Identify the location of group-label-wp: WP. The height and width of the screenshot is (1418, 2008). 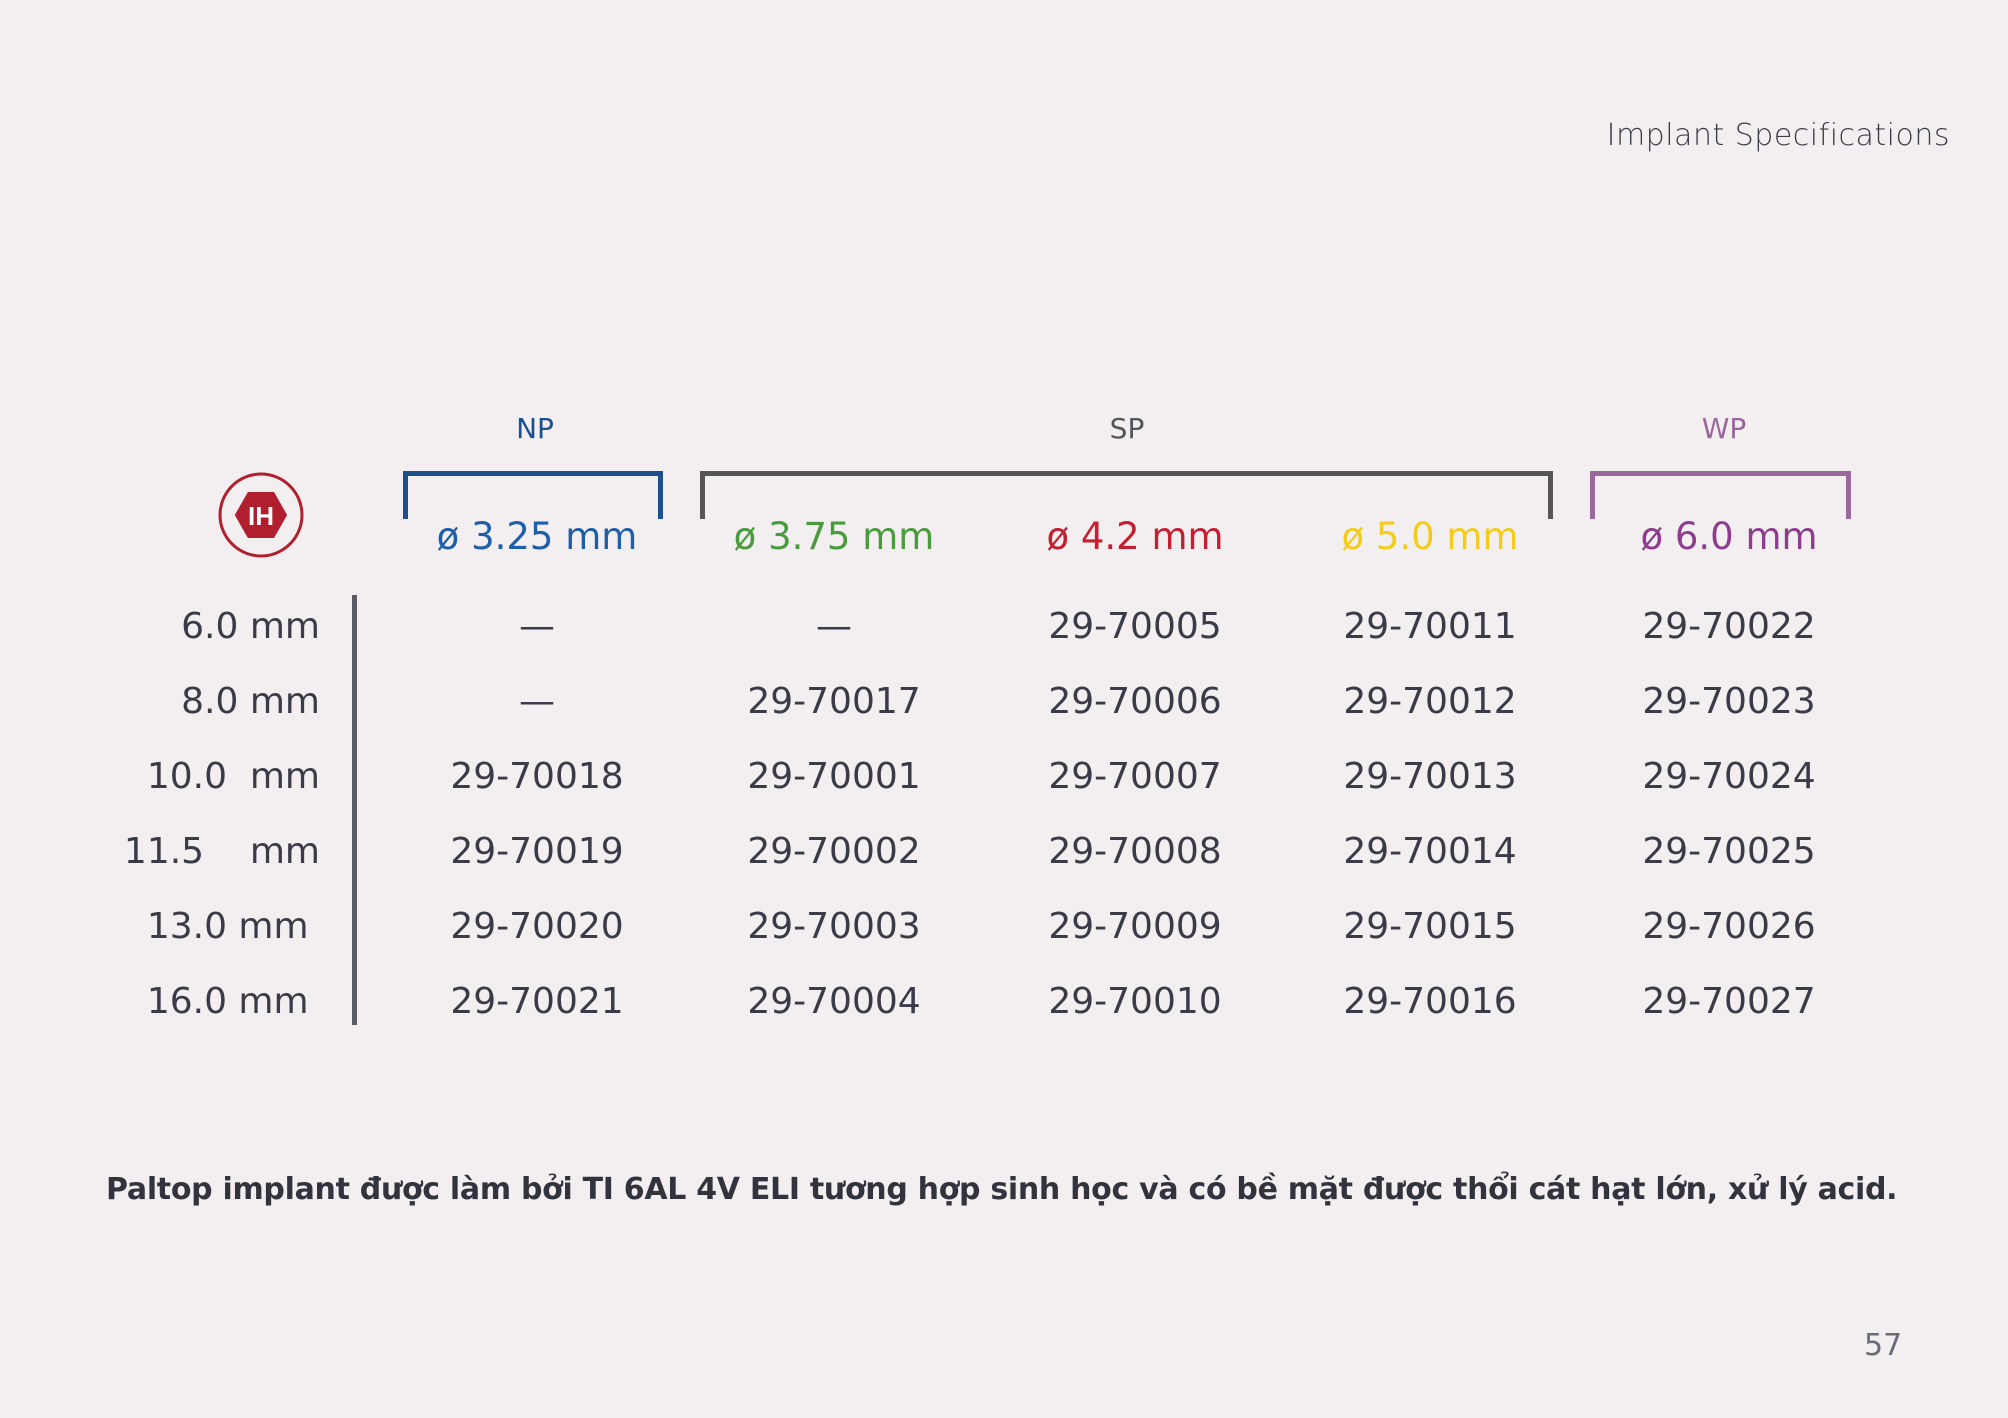
(1724, 428).